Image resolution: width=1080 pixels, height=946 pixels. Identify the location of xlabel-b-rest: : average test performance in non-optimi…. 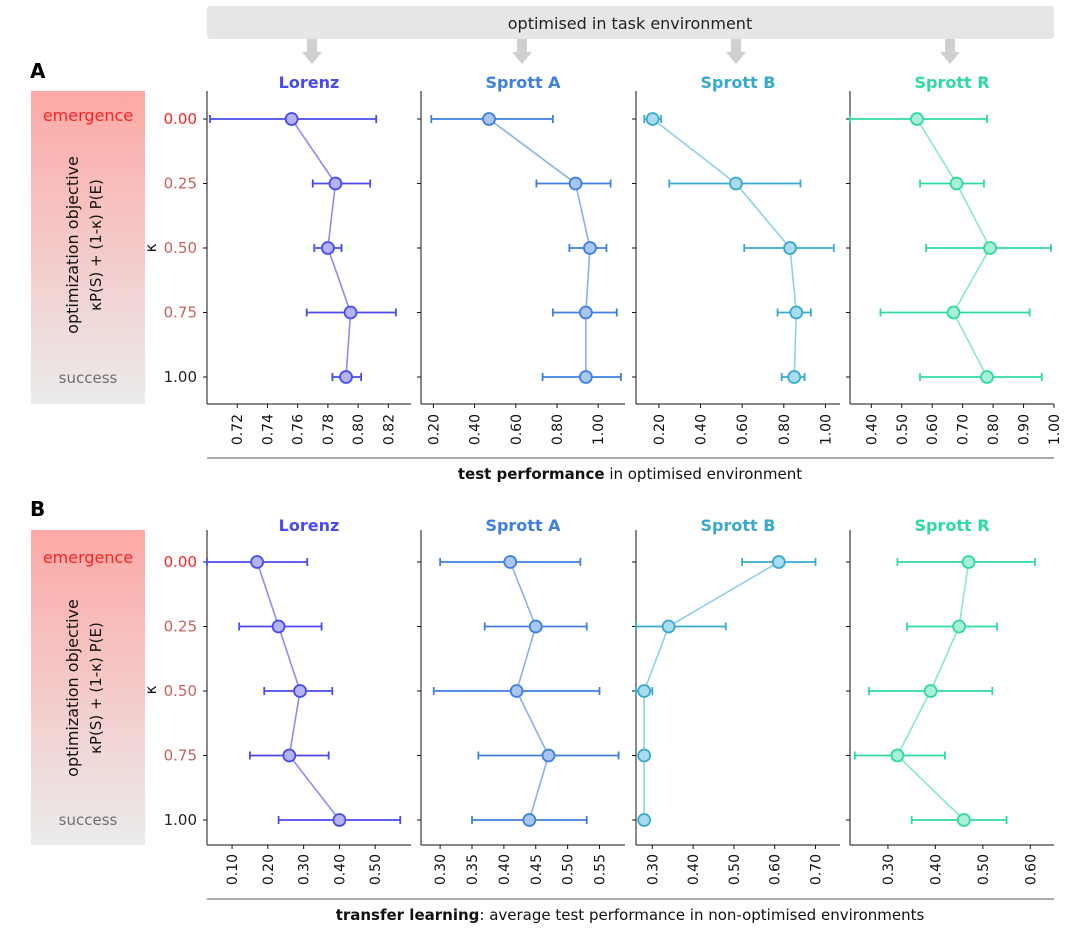
(701, 915).